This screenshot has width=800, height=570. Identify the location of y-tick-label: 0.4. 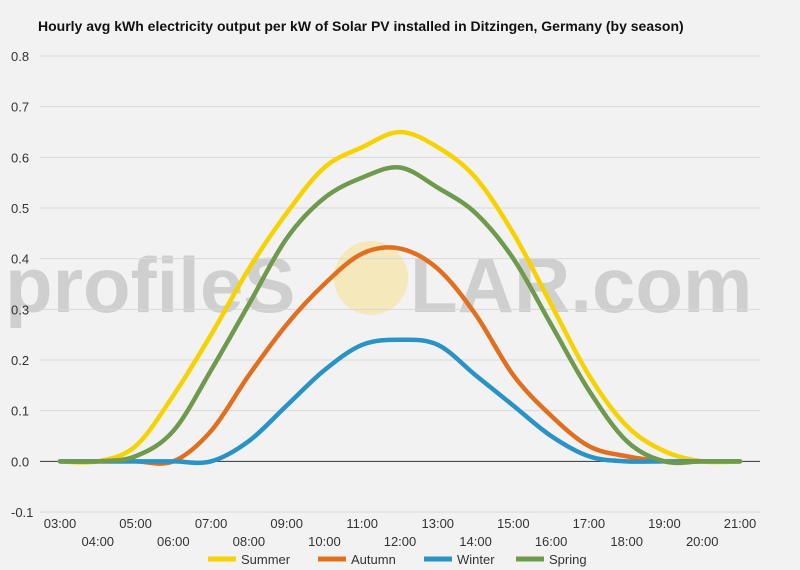
(20, 259).